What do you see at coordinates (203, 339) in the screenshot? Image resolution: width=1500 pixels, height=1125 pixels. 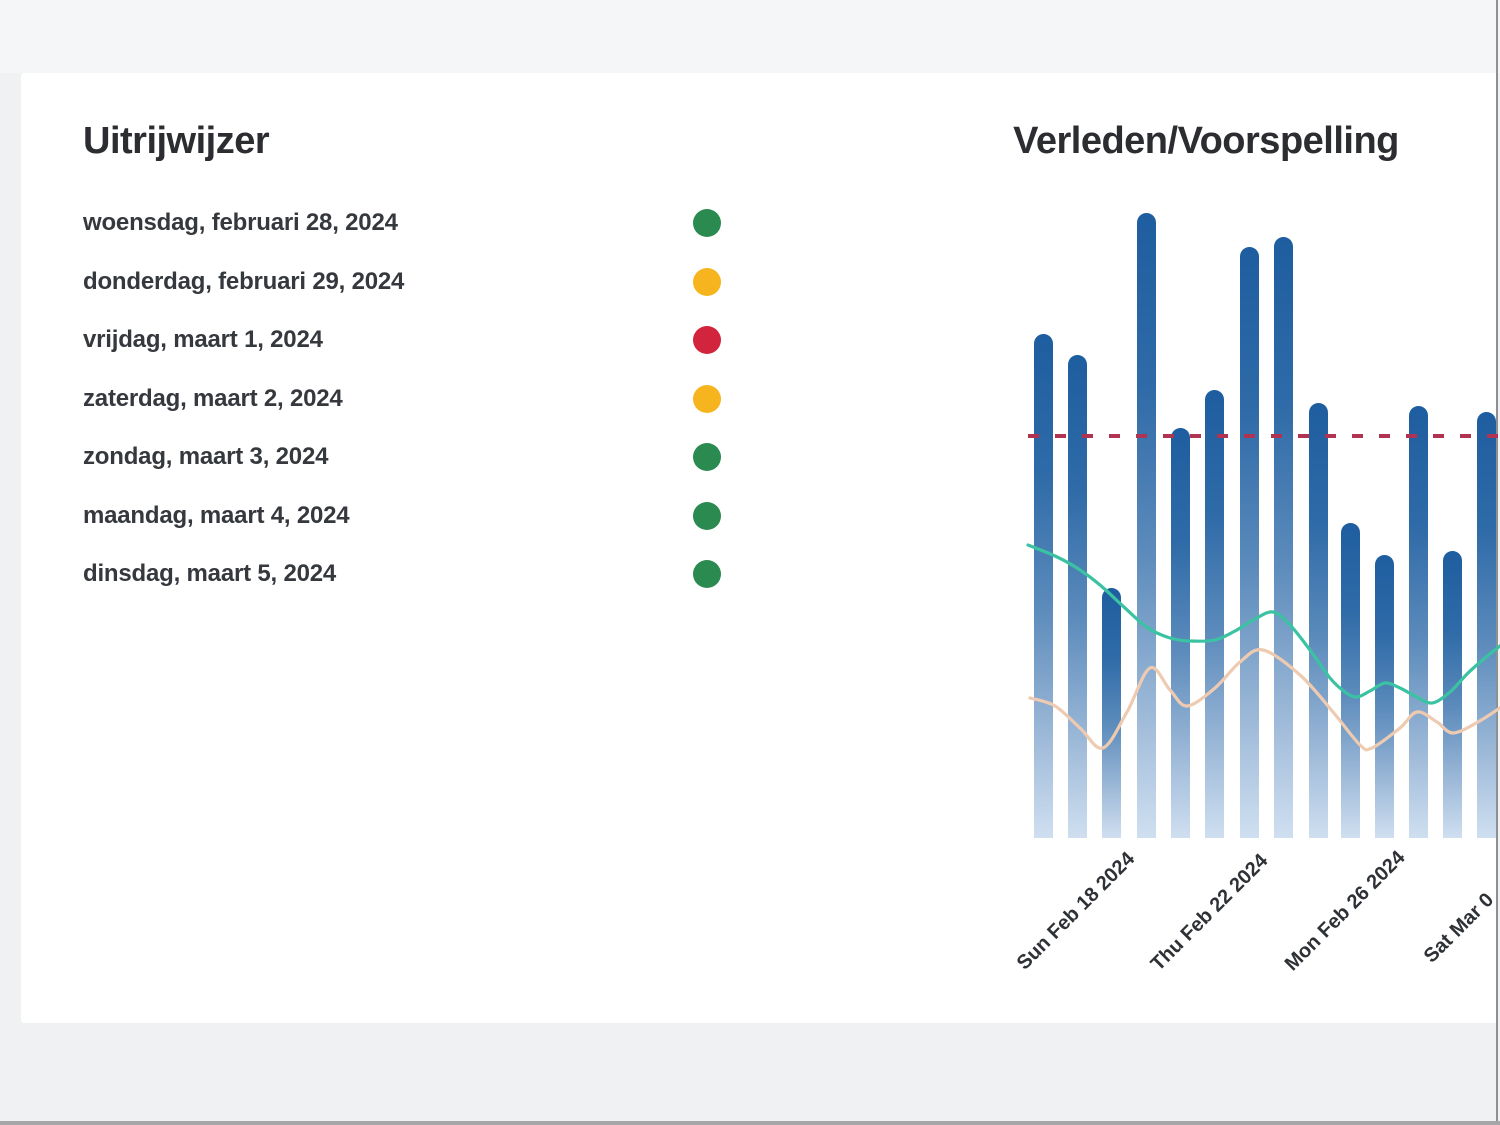 I see `advisory-date-label: vrijdag, maart 1, 2024` at bounding box center [203, 339].